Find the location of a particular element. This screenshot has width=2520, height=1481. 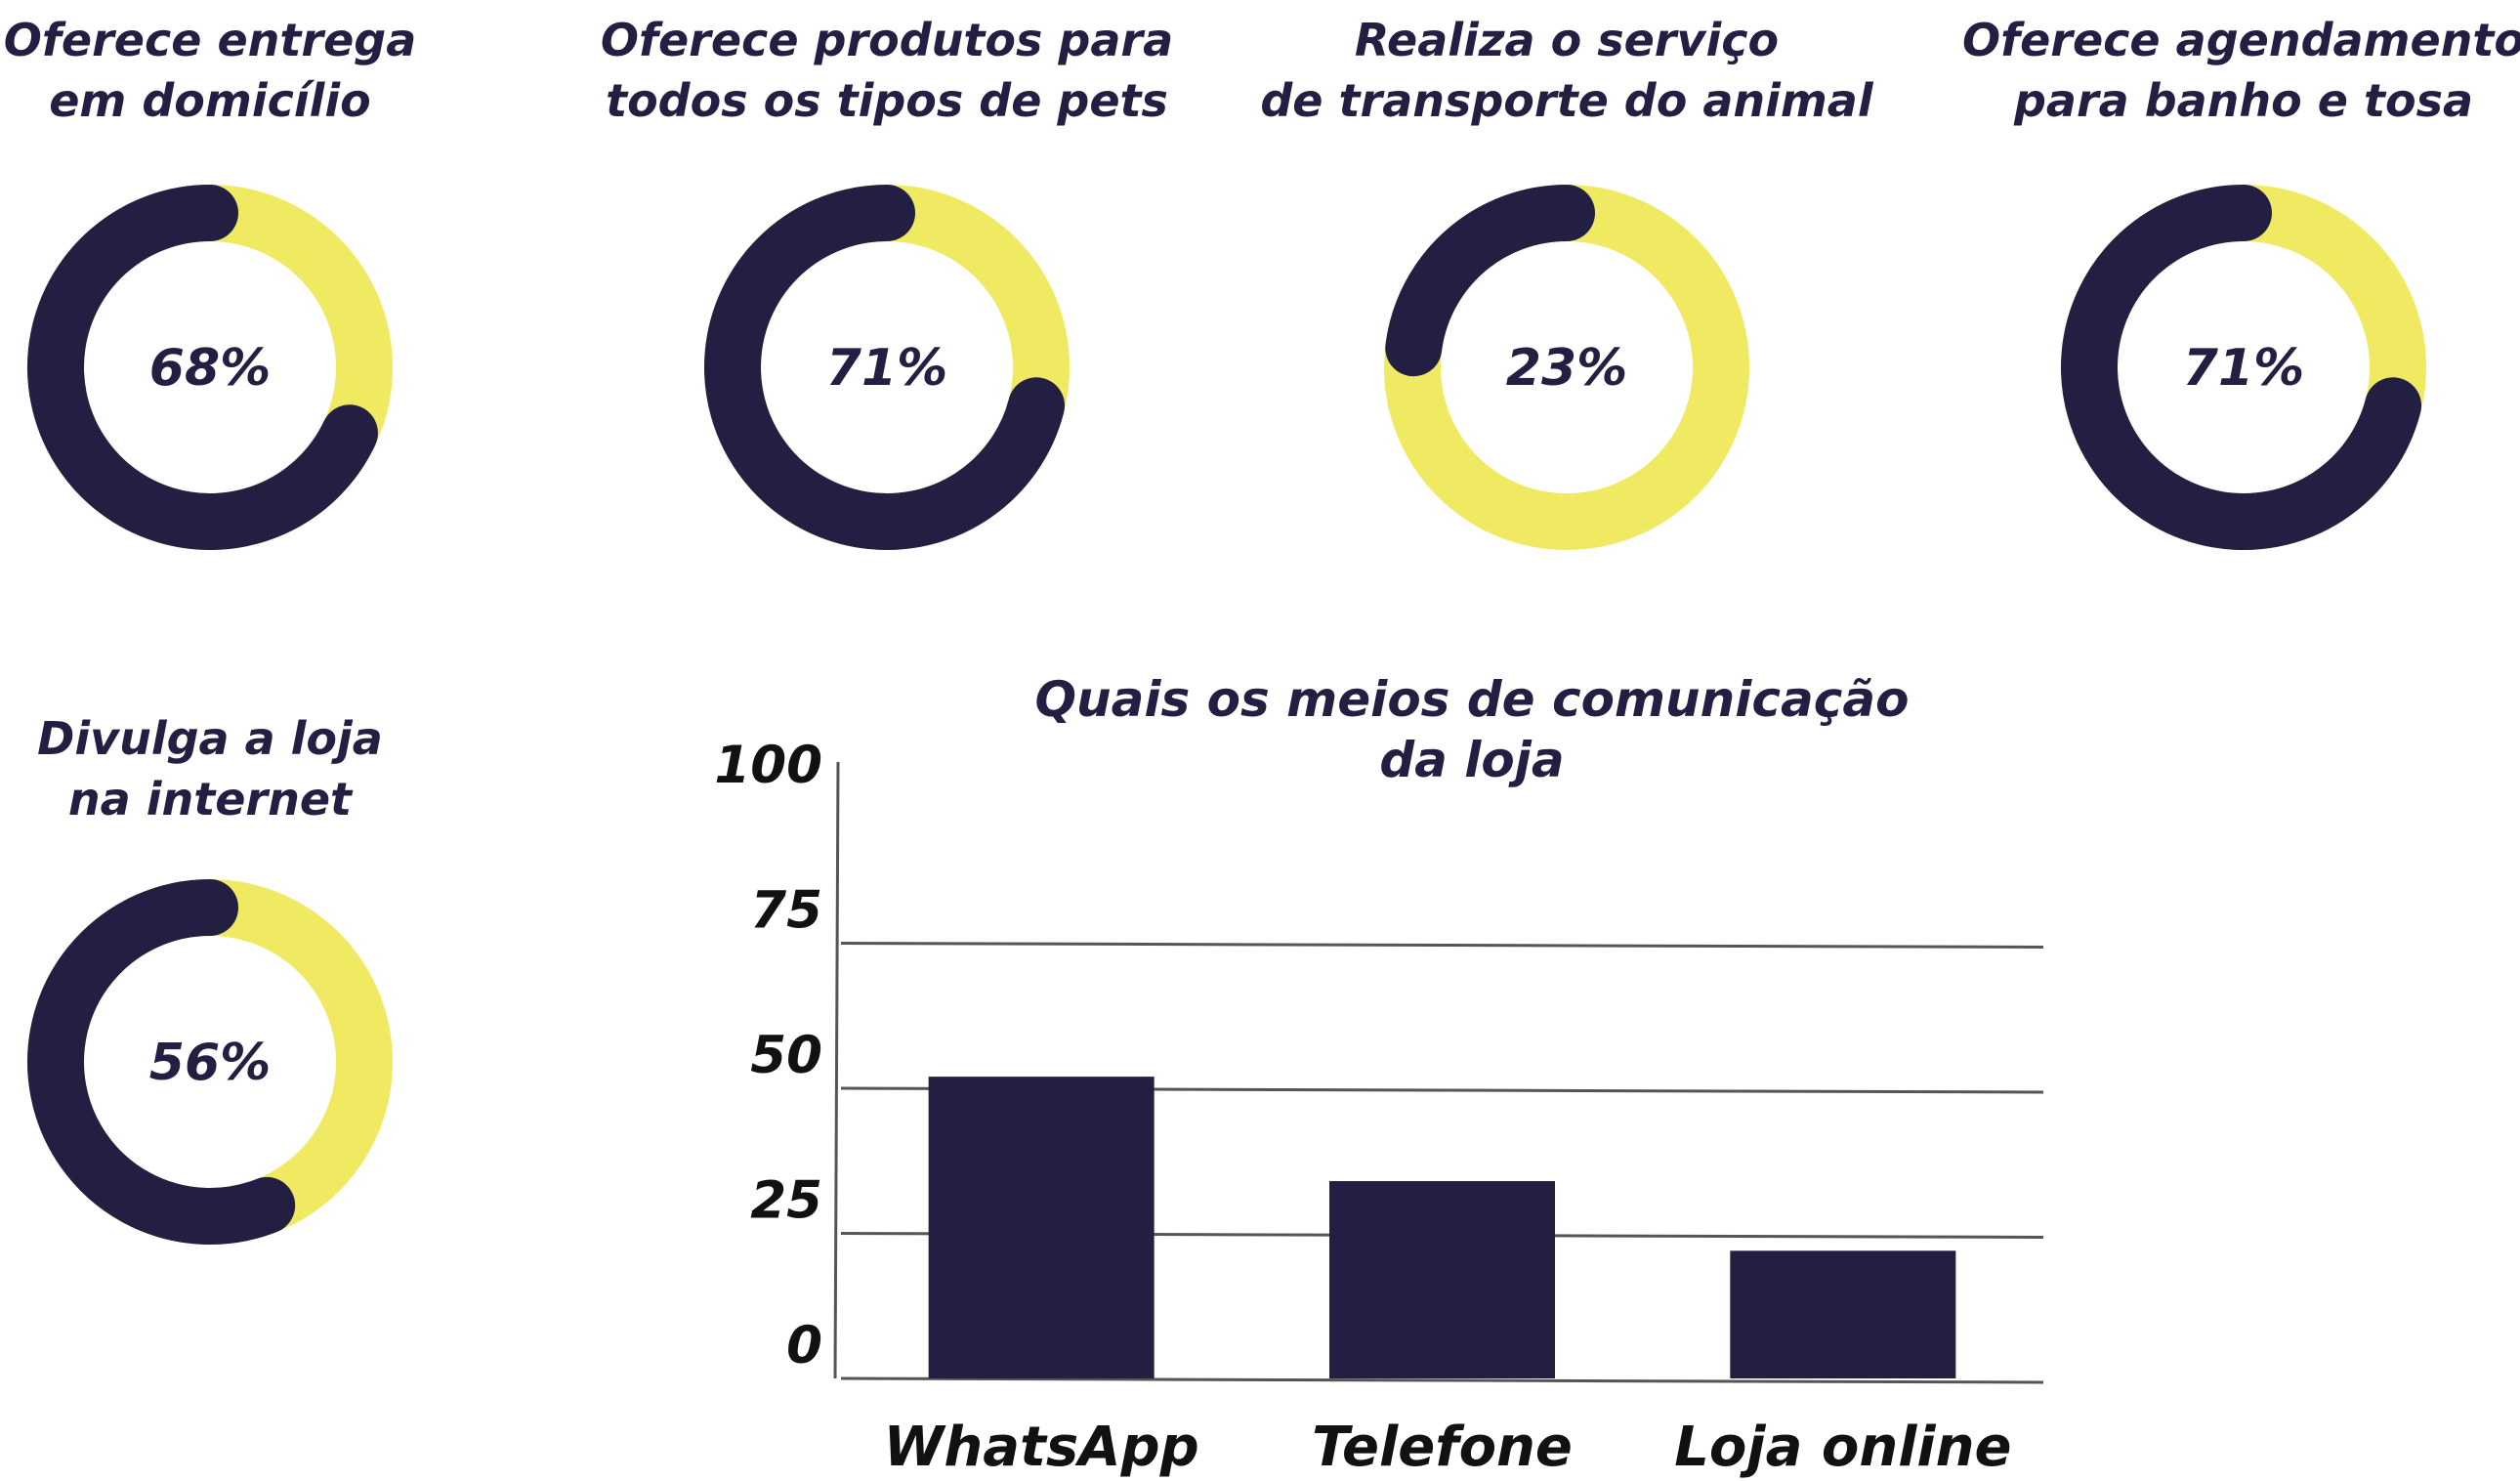

donut-value-label: 23% is located at coordinates (1566, 369).